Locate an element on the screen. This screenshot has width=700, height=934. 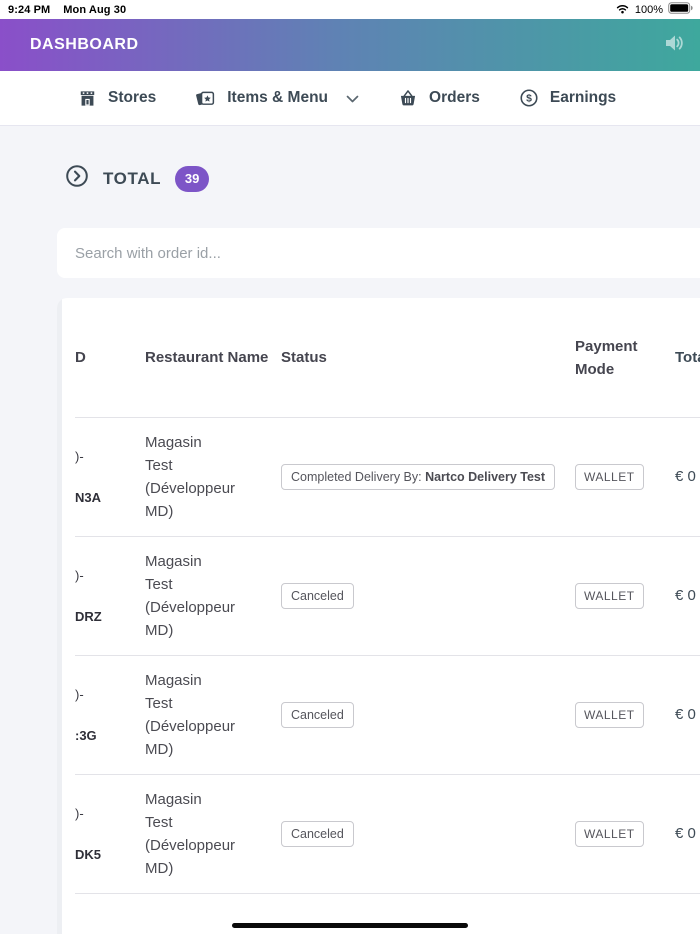
nav-item-items-menu: Items & Menu is located at coordinates (277, 98).